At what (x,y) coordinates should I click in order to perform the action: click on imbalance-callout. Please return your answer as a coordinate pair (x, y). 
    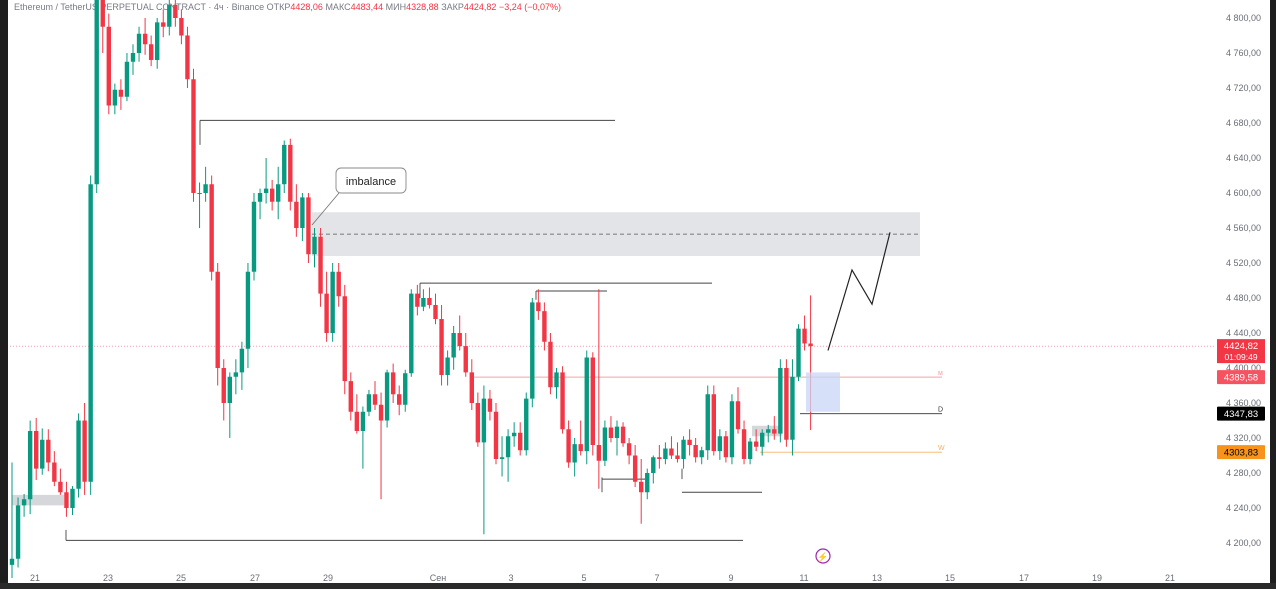
    Looking at the image, I should click on (371, 180).